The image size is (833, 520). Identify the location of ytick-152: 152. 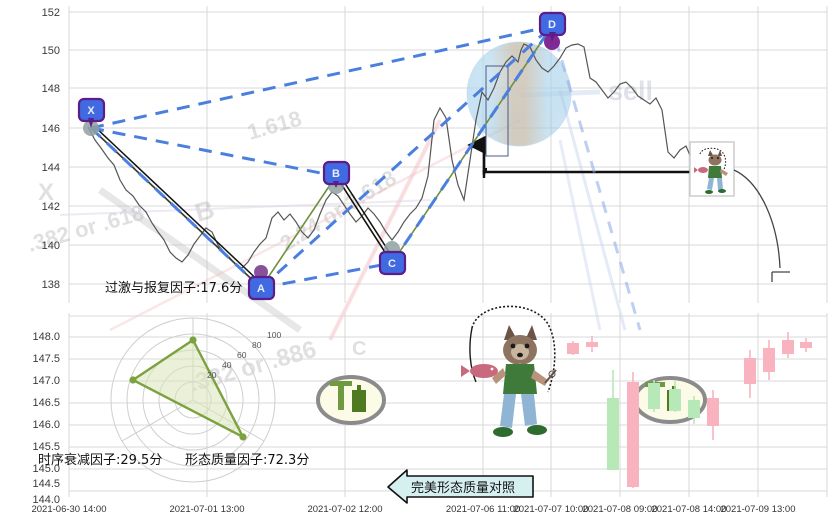
(51, 13).